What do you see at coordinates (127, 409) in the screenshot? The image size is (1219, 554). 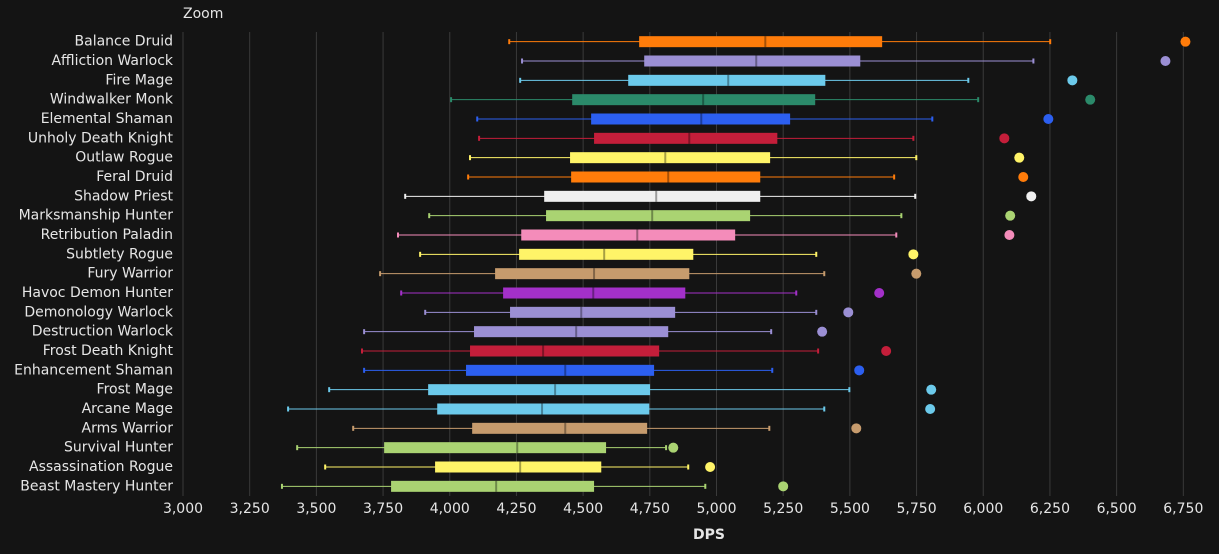 I see `y-tick-label: Arcane Mage` at bounding box center [127, 409].